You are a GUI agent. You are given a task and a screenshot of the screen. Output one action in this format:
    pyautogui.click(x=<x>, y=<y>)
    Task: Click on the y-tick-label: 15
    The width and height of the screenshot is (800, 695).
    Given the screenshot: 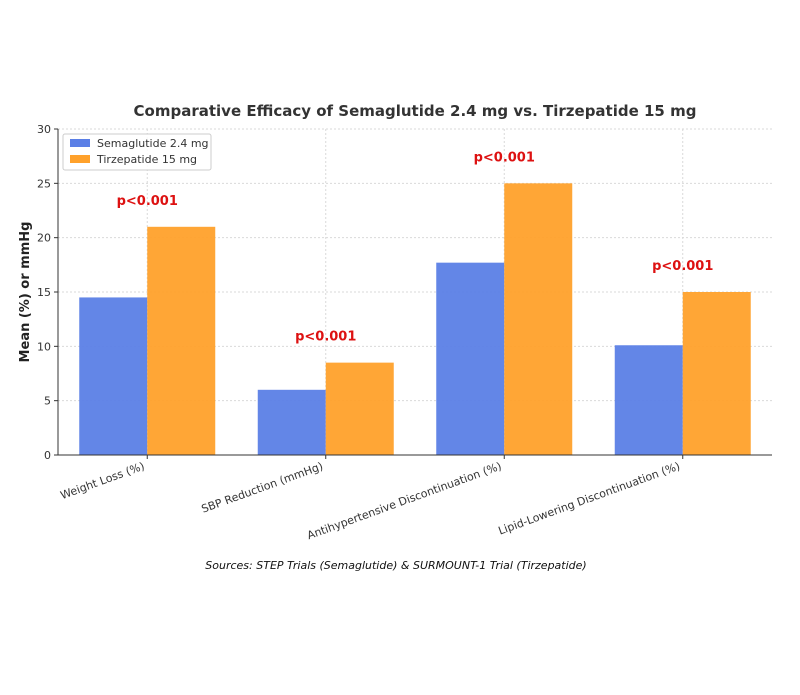 What is the action you would take?
    pyautogui.click(x=44, y=292)
    